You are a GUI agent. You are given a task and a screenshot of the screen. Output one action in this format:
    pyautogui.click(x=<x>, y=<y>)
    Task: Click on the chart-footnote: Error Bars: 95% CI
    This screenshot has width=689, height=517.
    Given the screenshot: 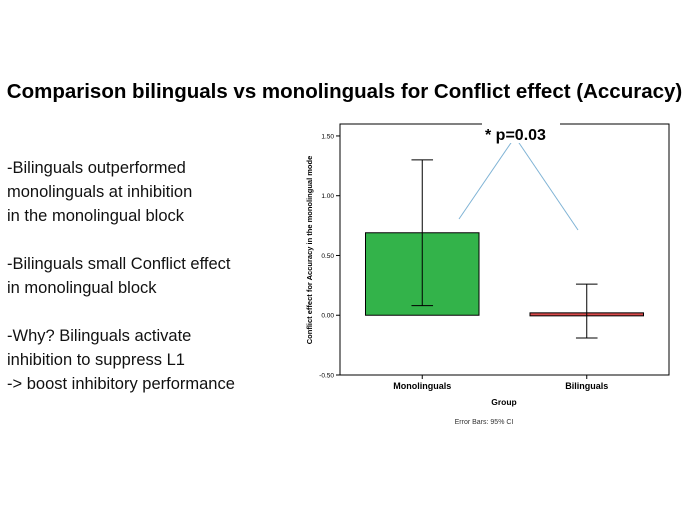 What is the action you would take?
    pyautogui.click(x=484, y=422)
    